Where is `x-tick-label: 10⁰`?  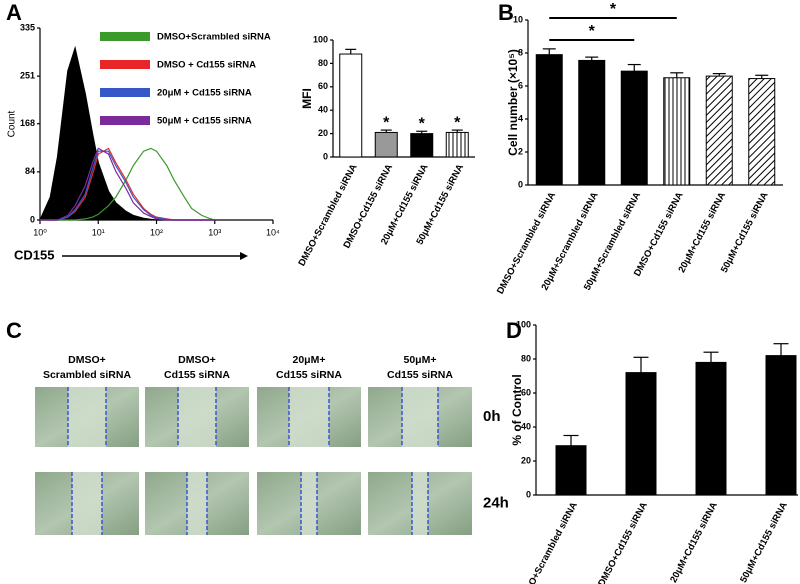 x-tick-label: 10⁰ is located at coordinates (40, 232).